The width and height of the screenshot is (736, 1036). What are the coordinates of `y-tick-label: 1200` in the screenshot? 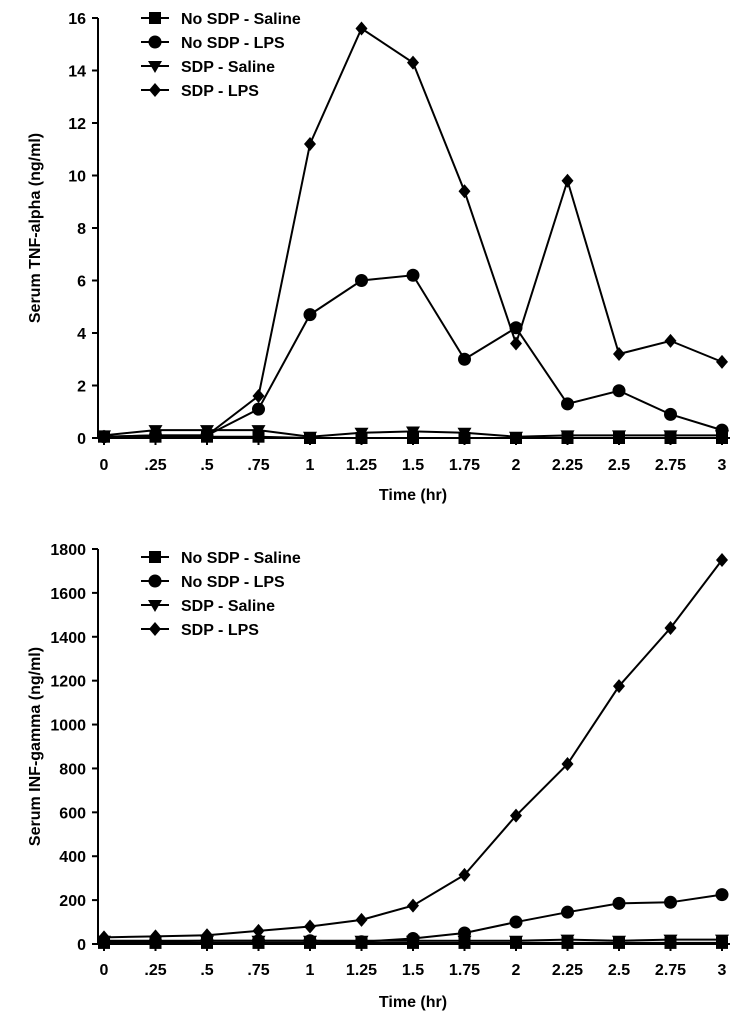 It's located at (68, 682).